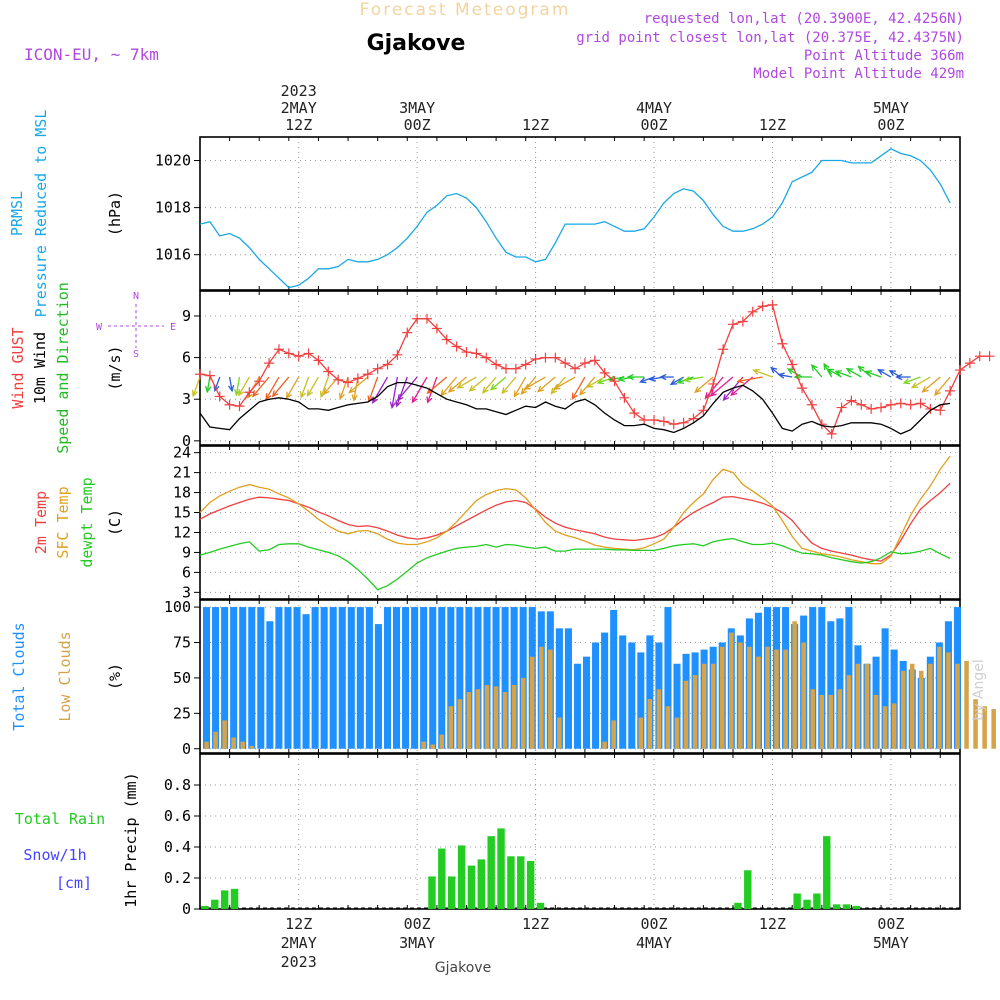 The height and width of the screenshot is (1000, 1000). What do you see at coordinates (65, 676) in the screenshot?
I see `axis-title: Low Clouds` at bounding box center [65, 676].